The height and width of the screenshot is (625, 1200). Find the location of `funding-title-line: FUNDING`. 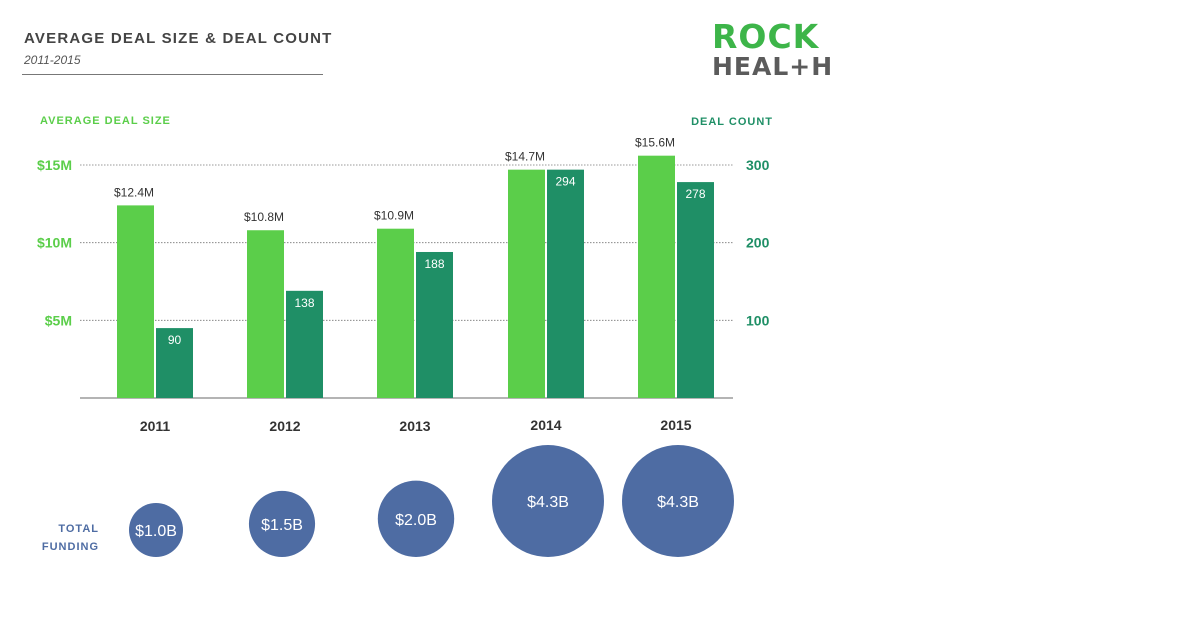

funding-title-line: FUNDING is located at coordinates (70, 547).